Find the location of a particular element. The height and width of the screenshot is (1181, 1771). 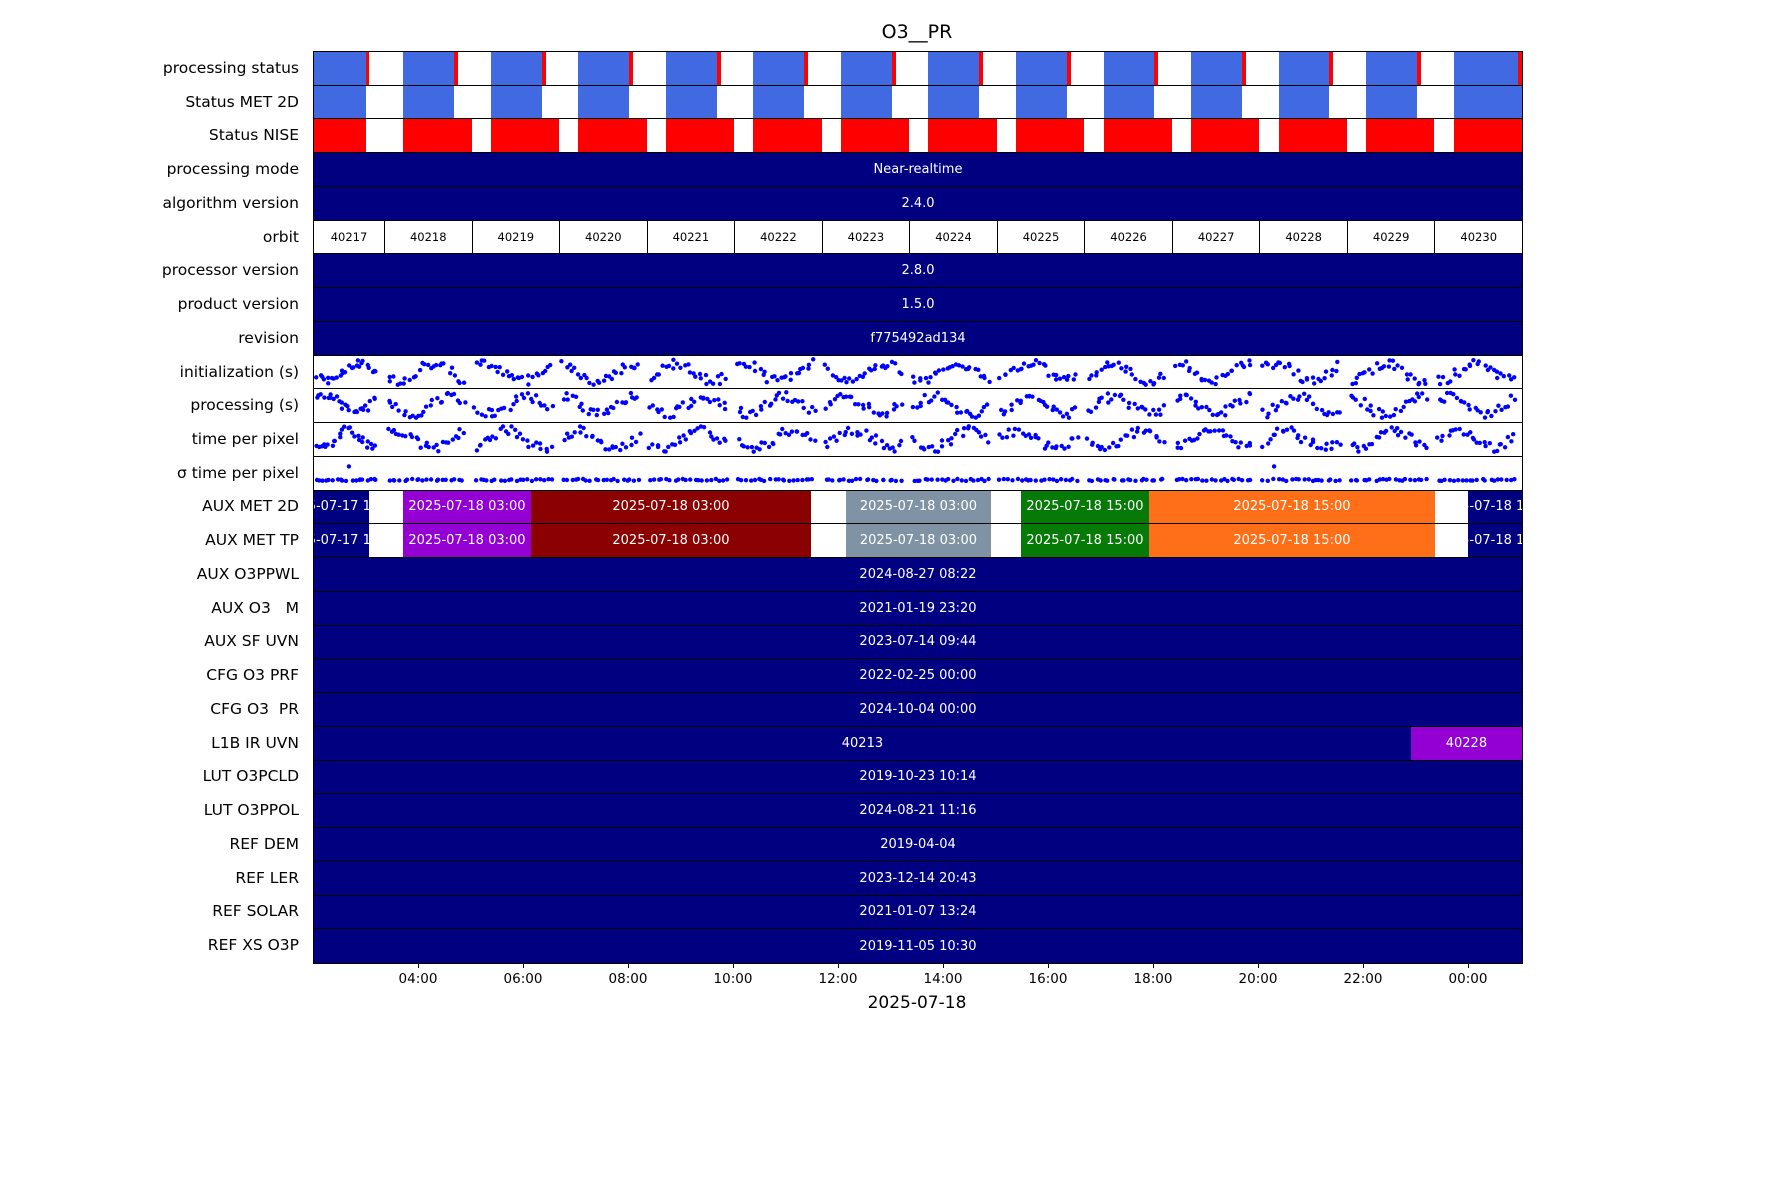

timeline-bar: 2024-08-27 08:22 is located at coordinates (918, 574).